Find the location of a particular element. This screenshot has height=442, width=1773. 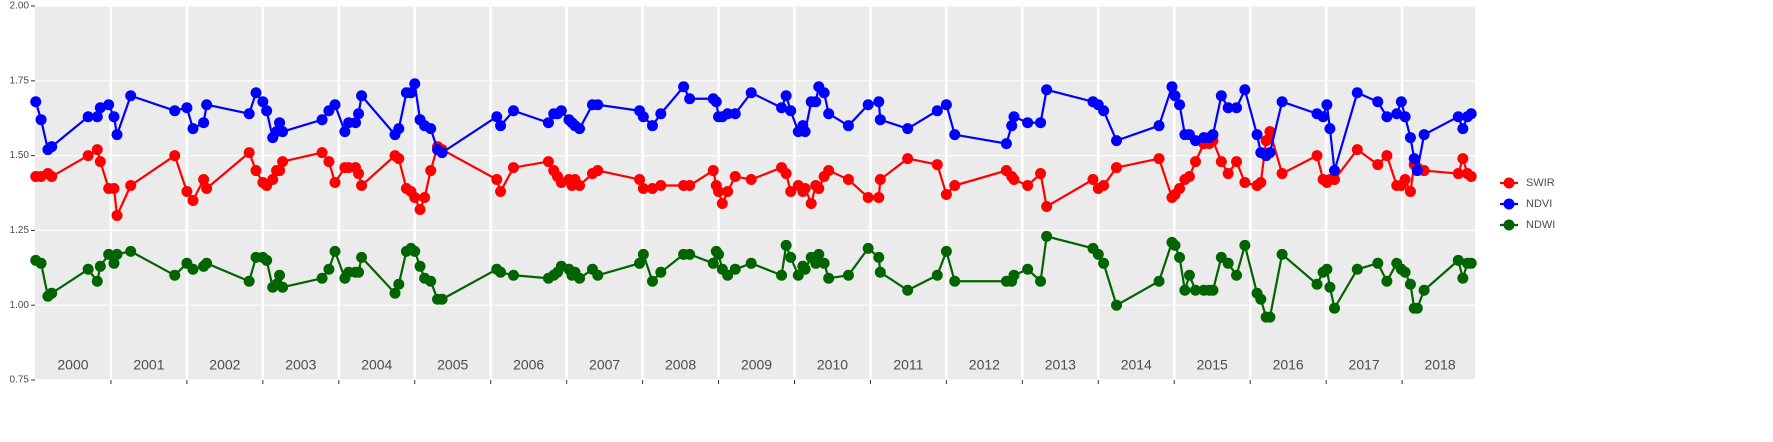

x-tick-label: 2015 is located at coordinates (1212, 365).